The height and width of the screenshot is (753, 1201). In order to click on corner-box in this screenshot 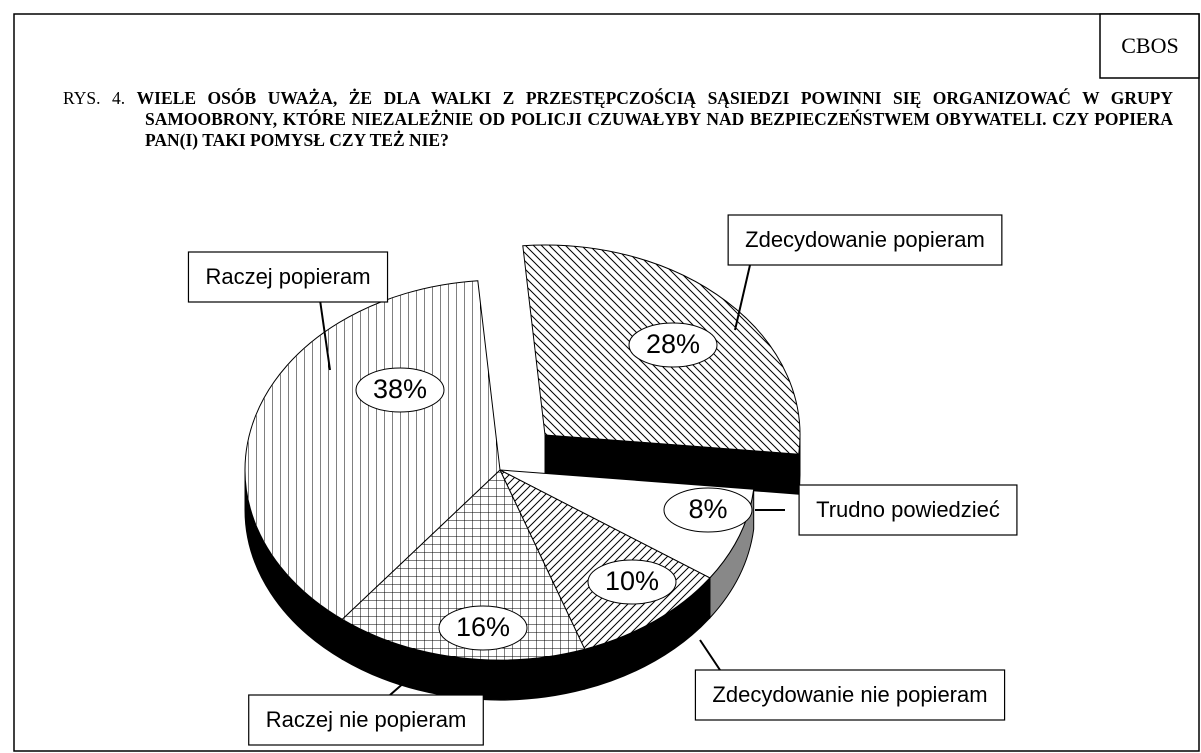, I will do `click(1149, 46)`.